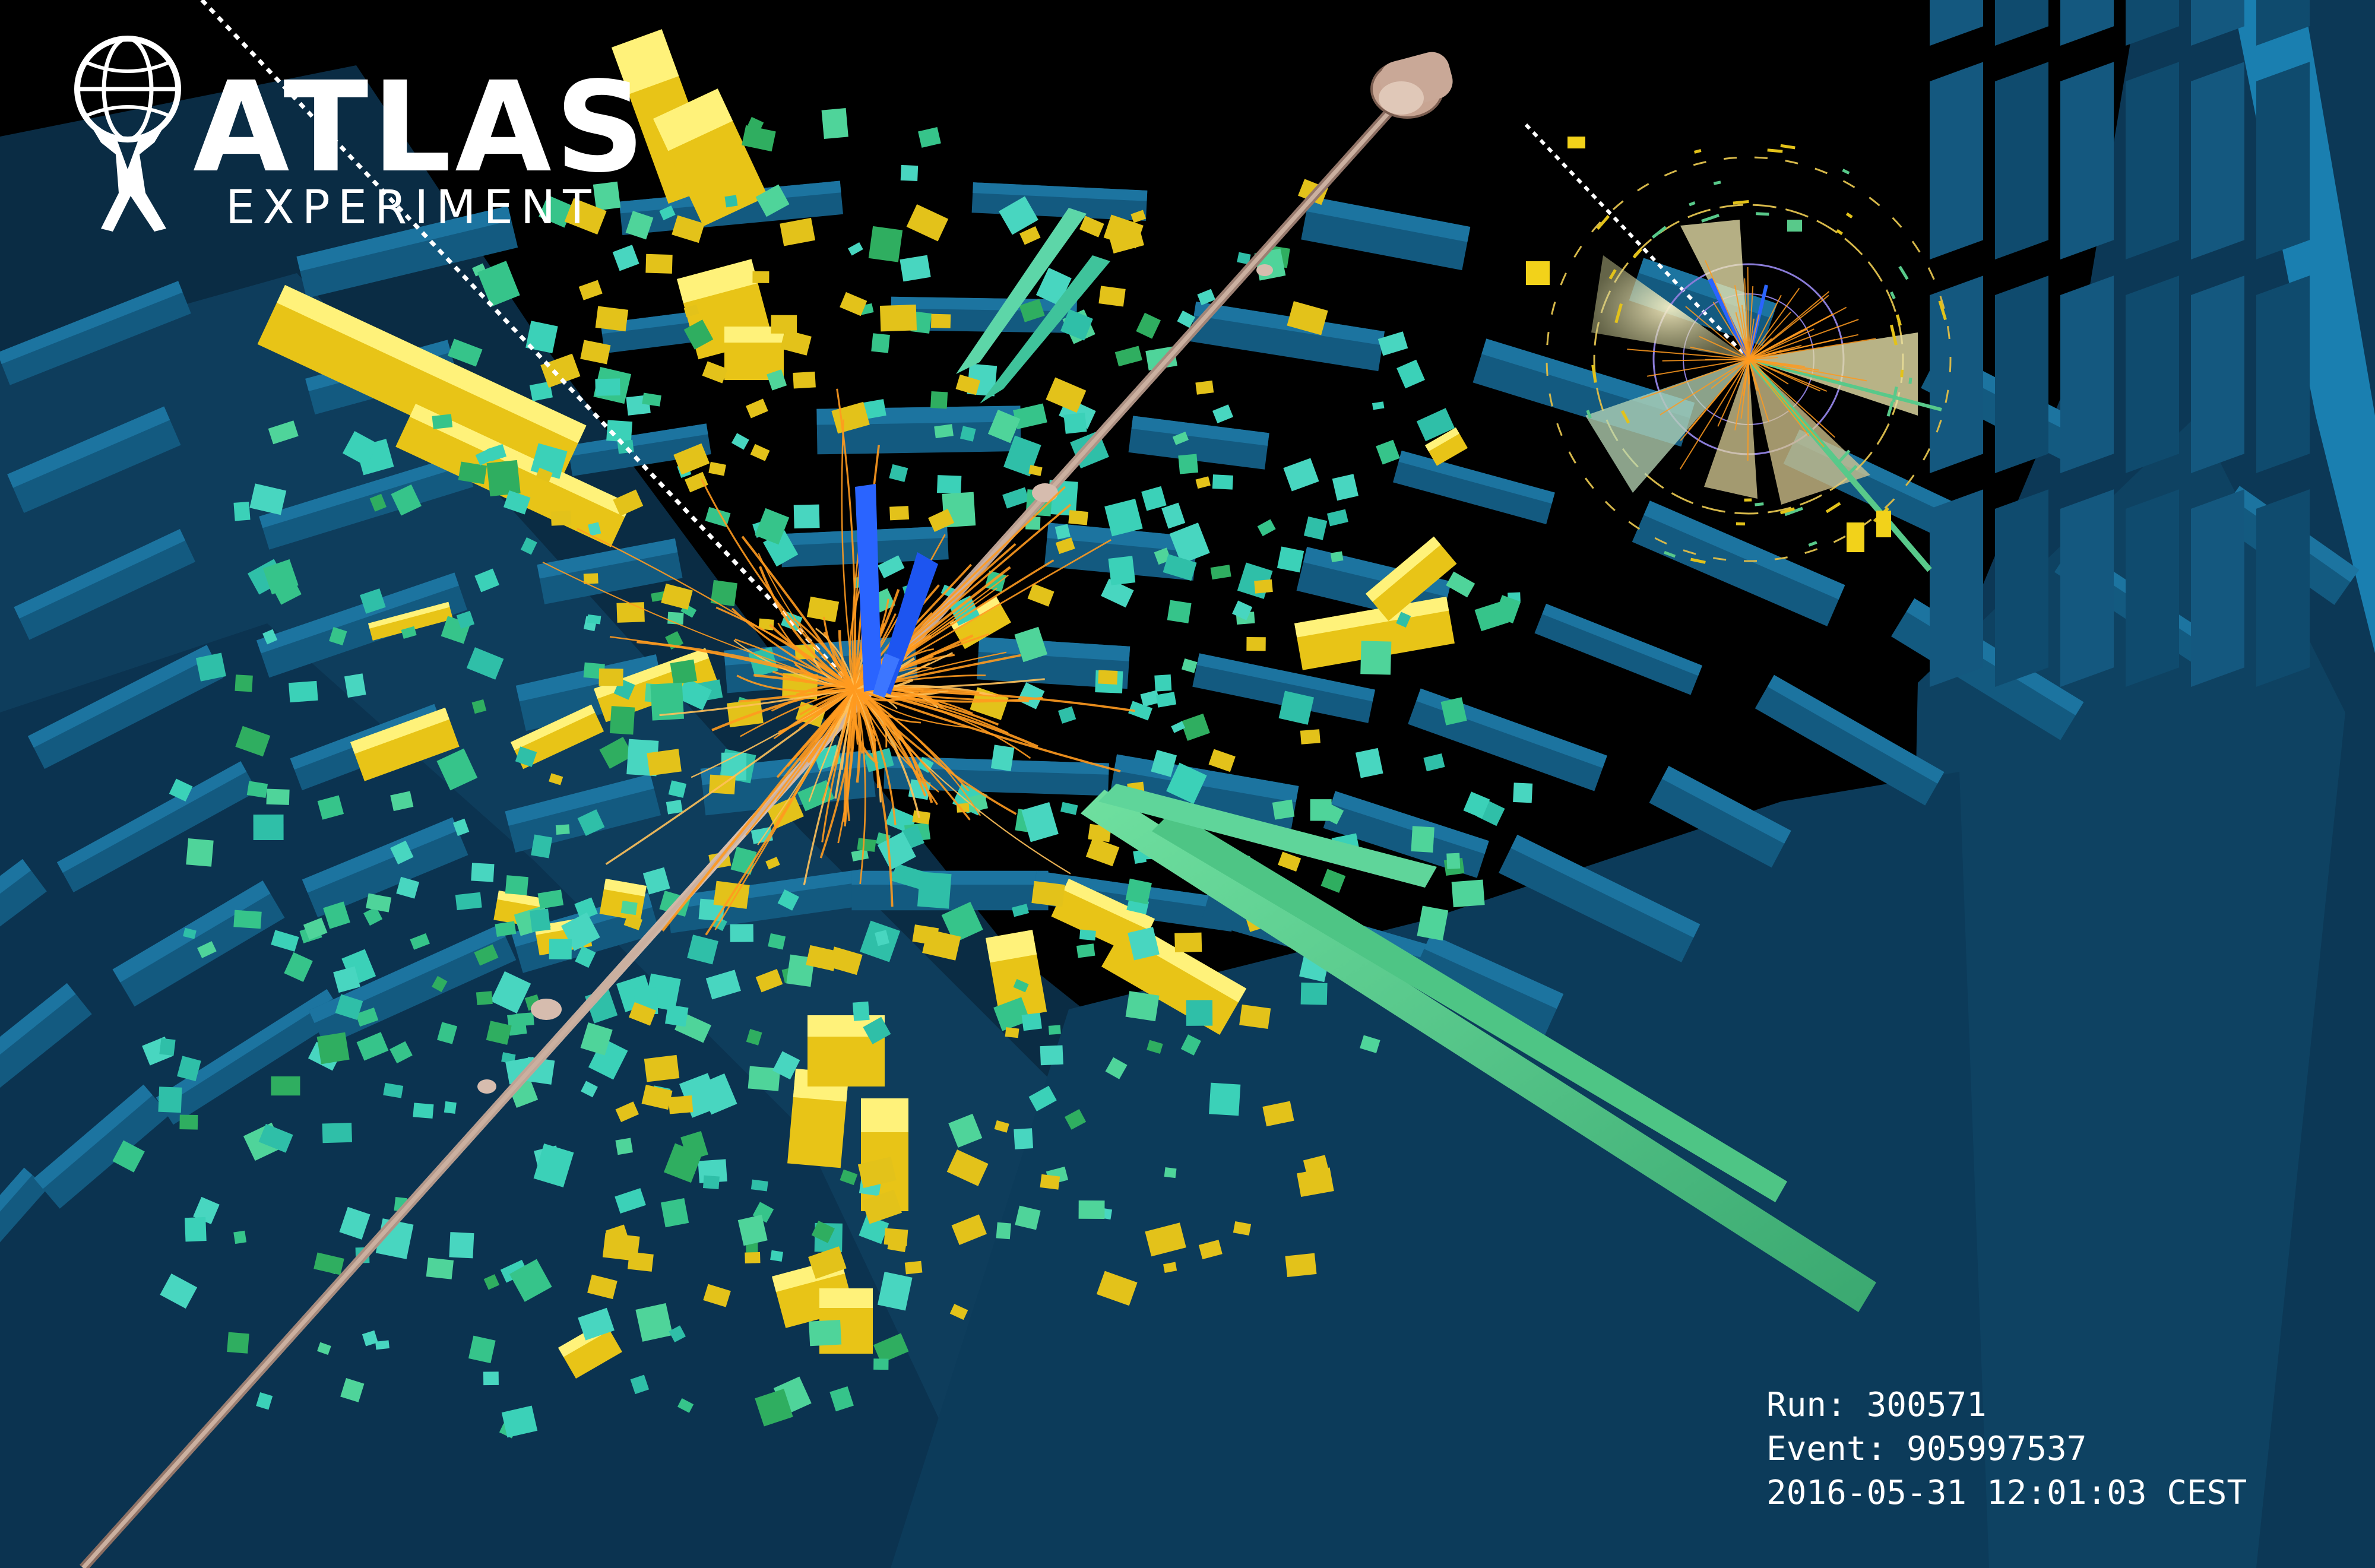 The width and height of the screenshot is (2375, 1568). I want to click on end-view-inset, so click(1739, 354).